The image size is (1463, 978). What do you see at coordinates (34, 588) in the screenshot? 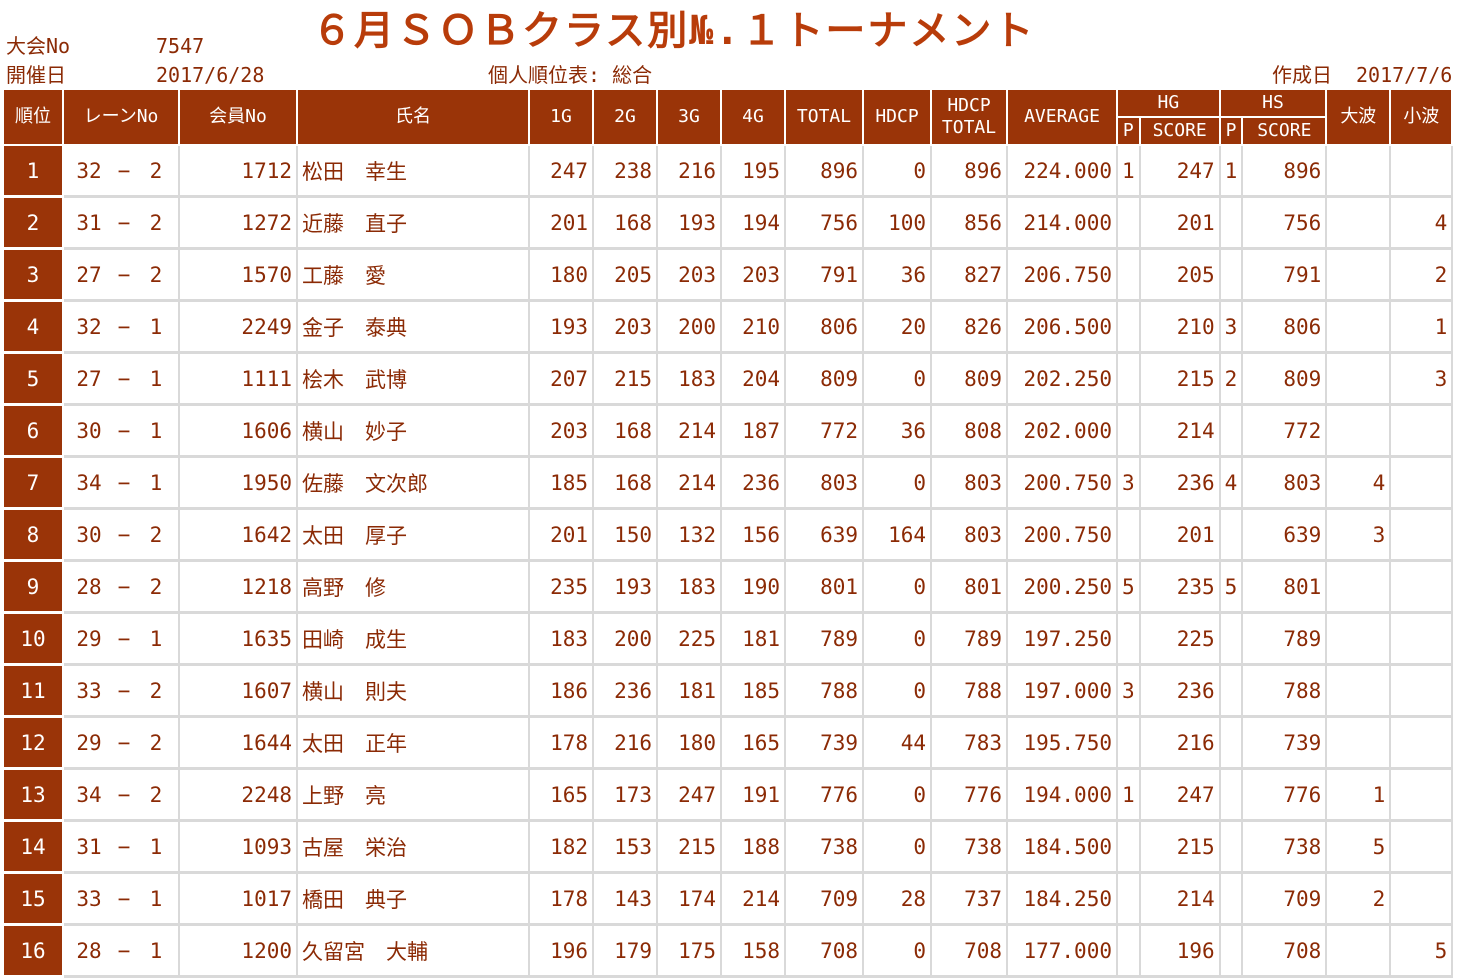
I see `rank-cell: 9` at bounding box center [34, 588].